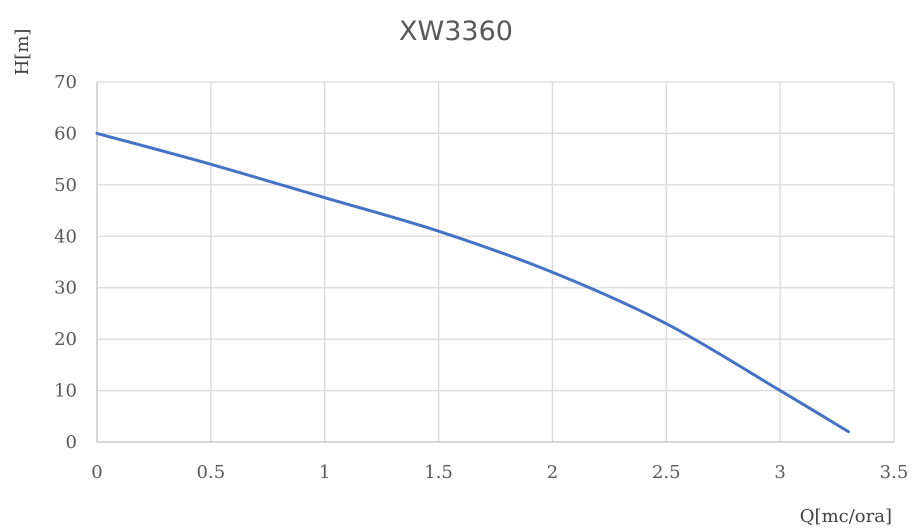 This screenshot has width=912, height=528. Describe the element at coordinates (71, 442) in the screenshot. I see `y-tick-label: 0` at that location.